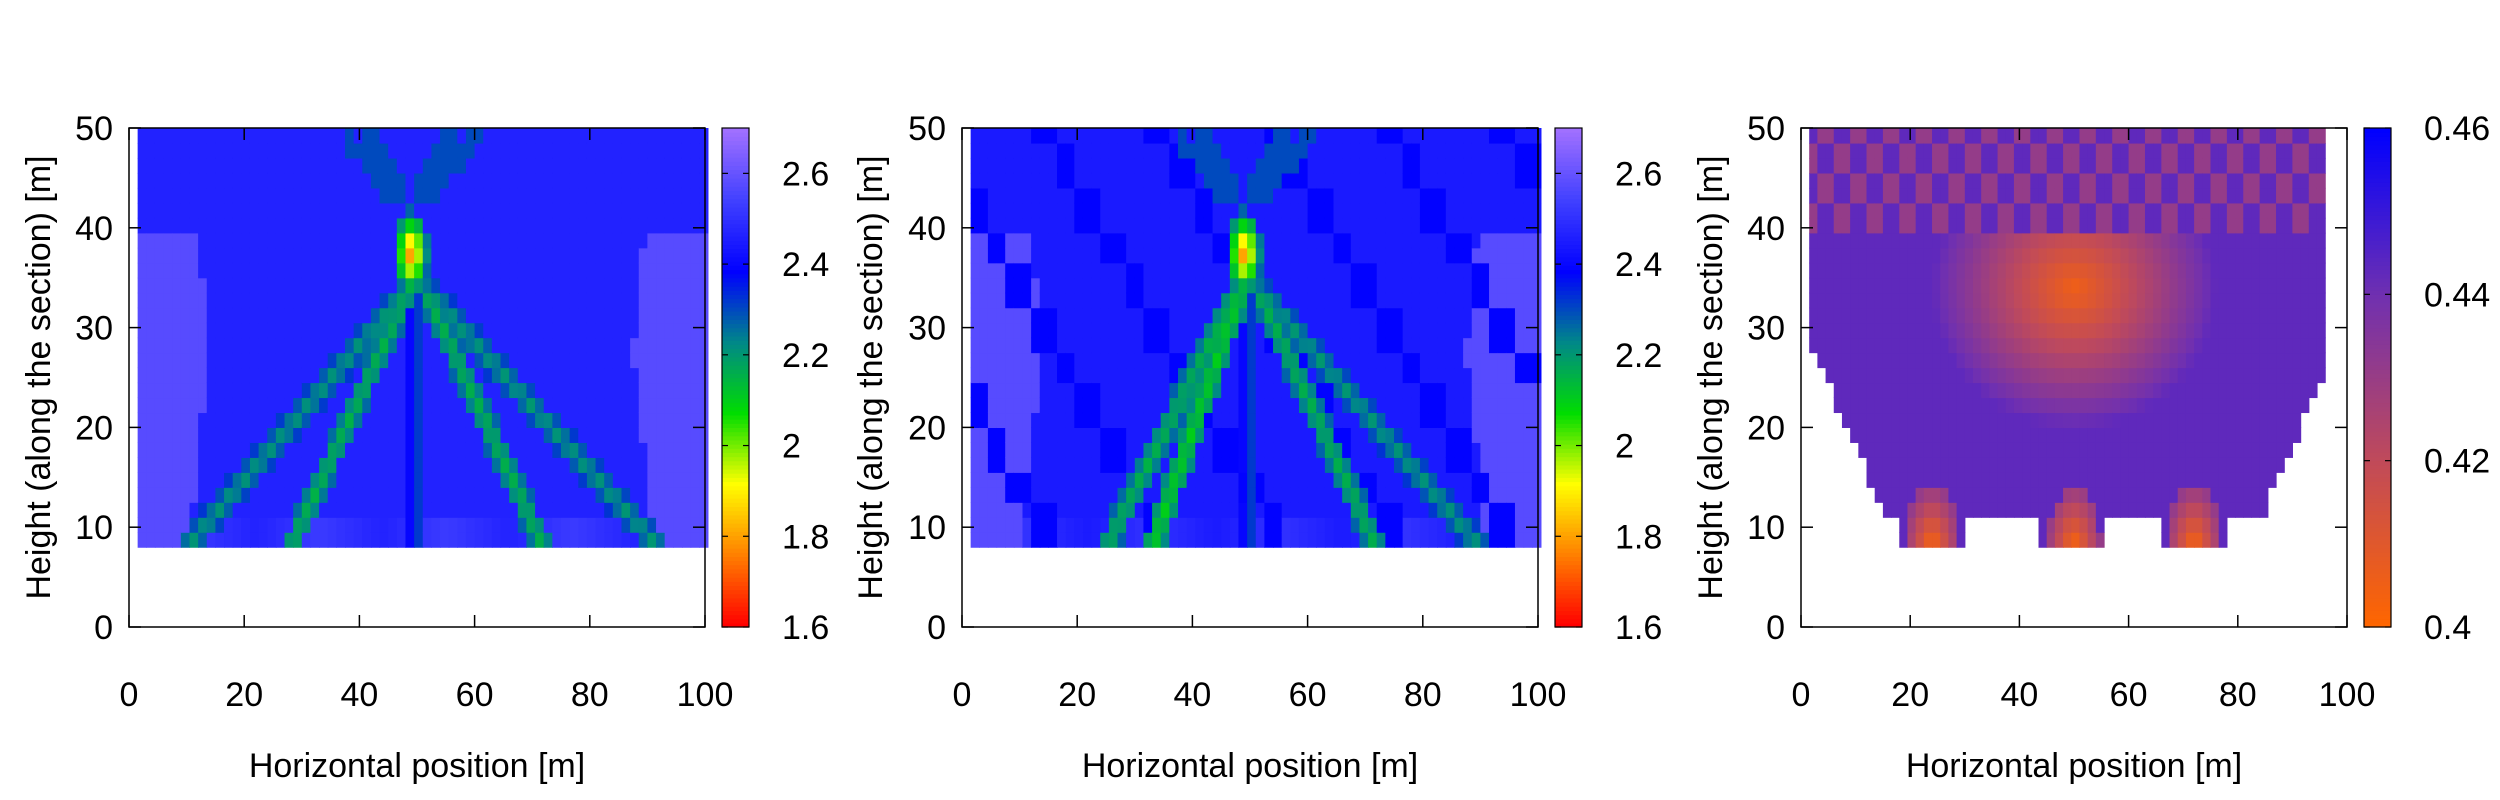 This screenshot has width=2500, height=800. What do you see at coordinates (1250, 766) in the screenshot?
I see `x-axis-label: Horizontal position [m]` at bounding box center [1250, 766].